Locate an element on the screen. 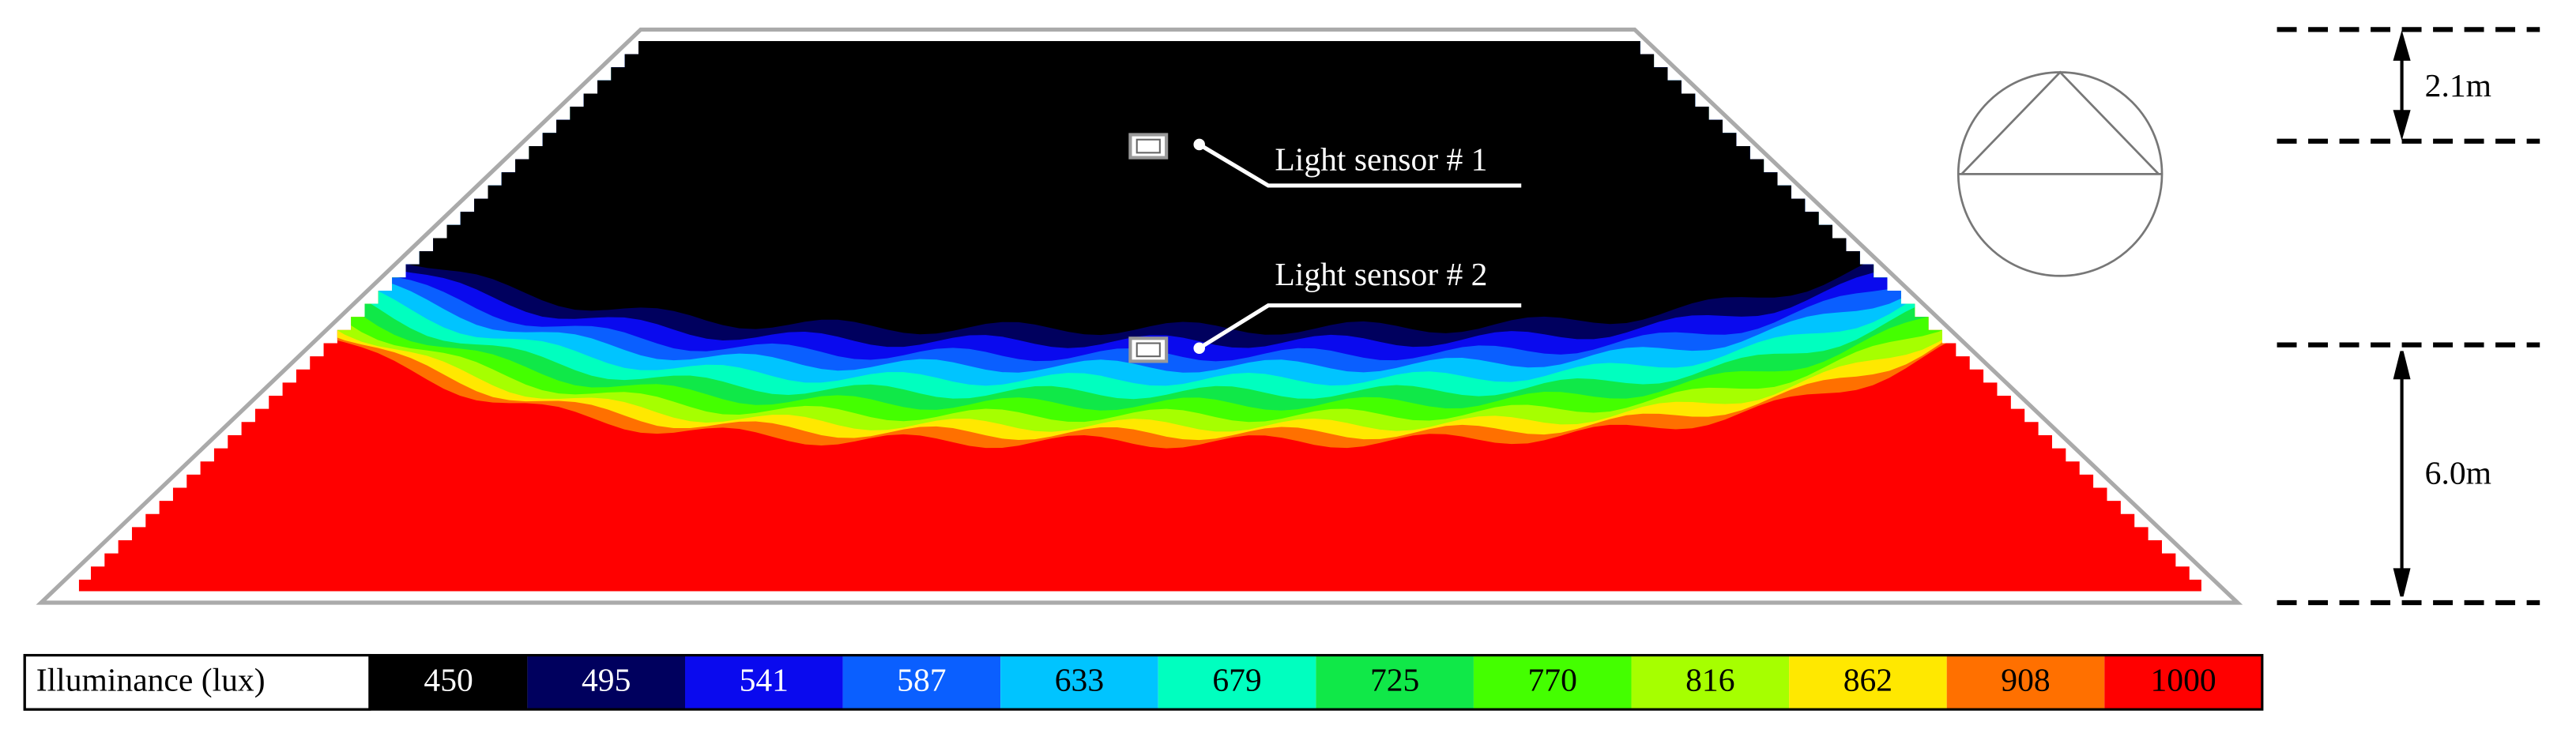 The image size is (2576, 748). legend-title: Illuminance (lux) is located at coordinates (151, 680).